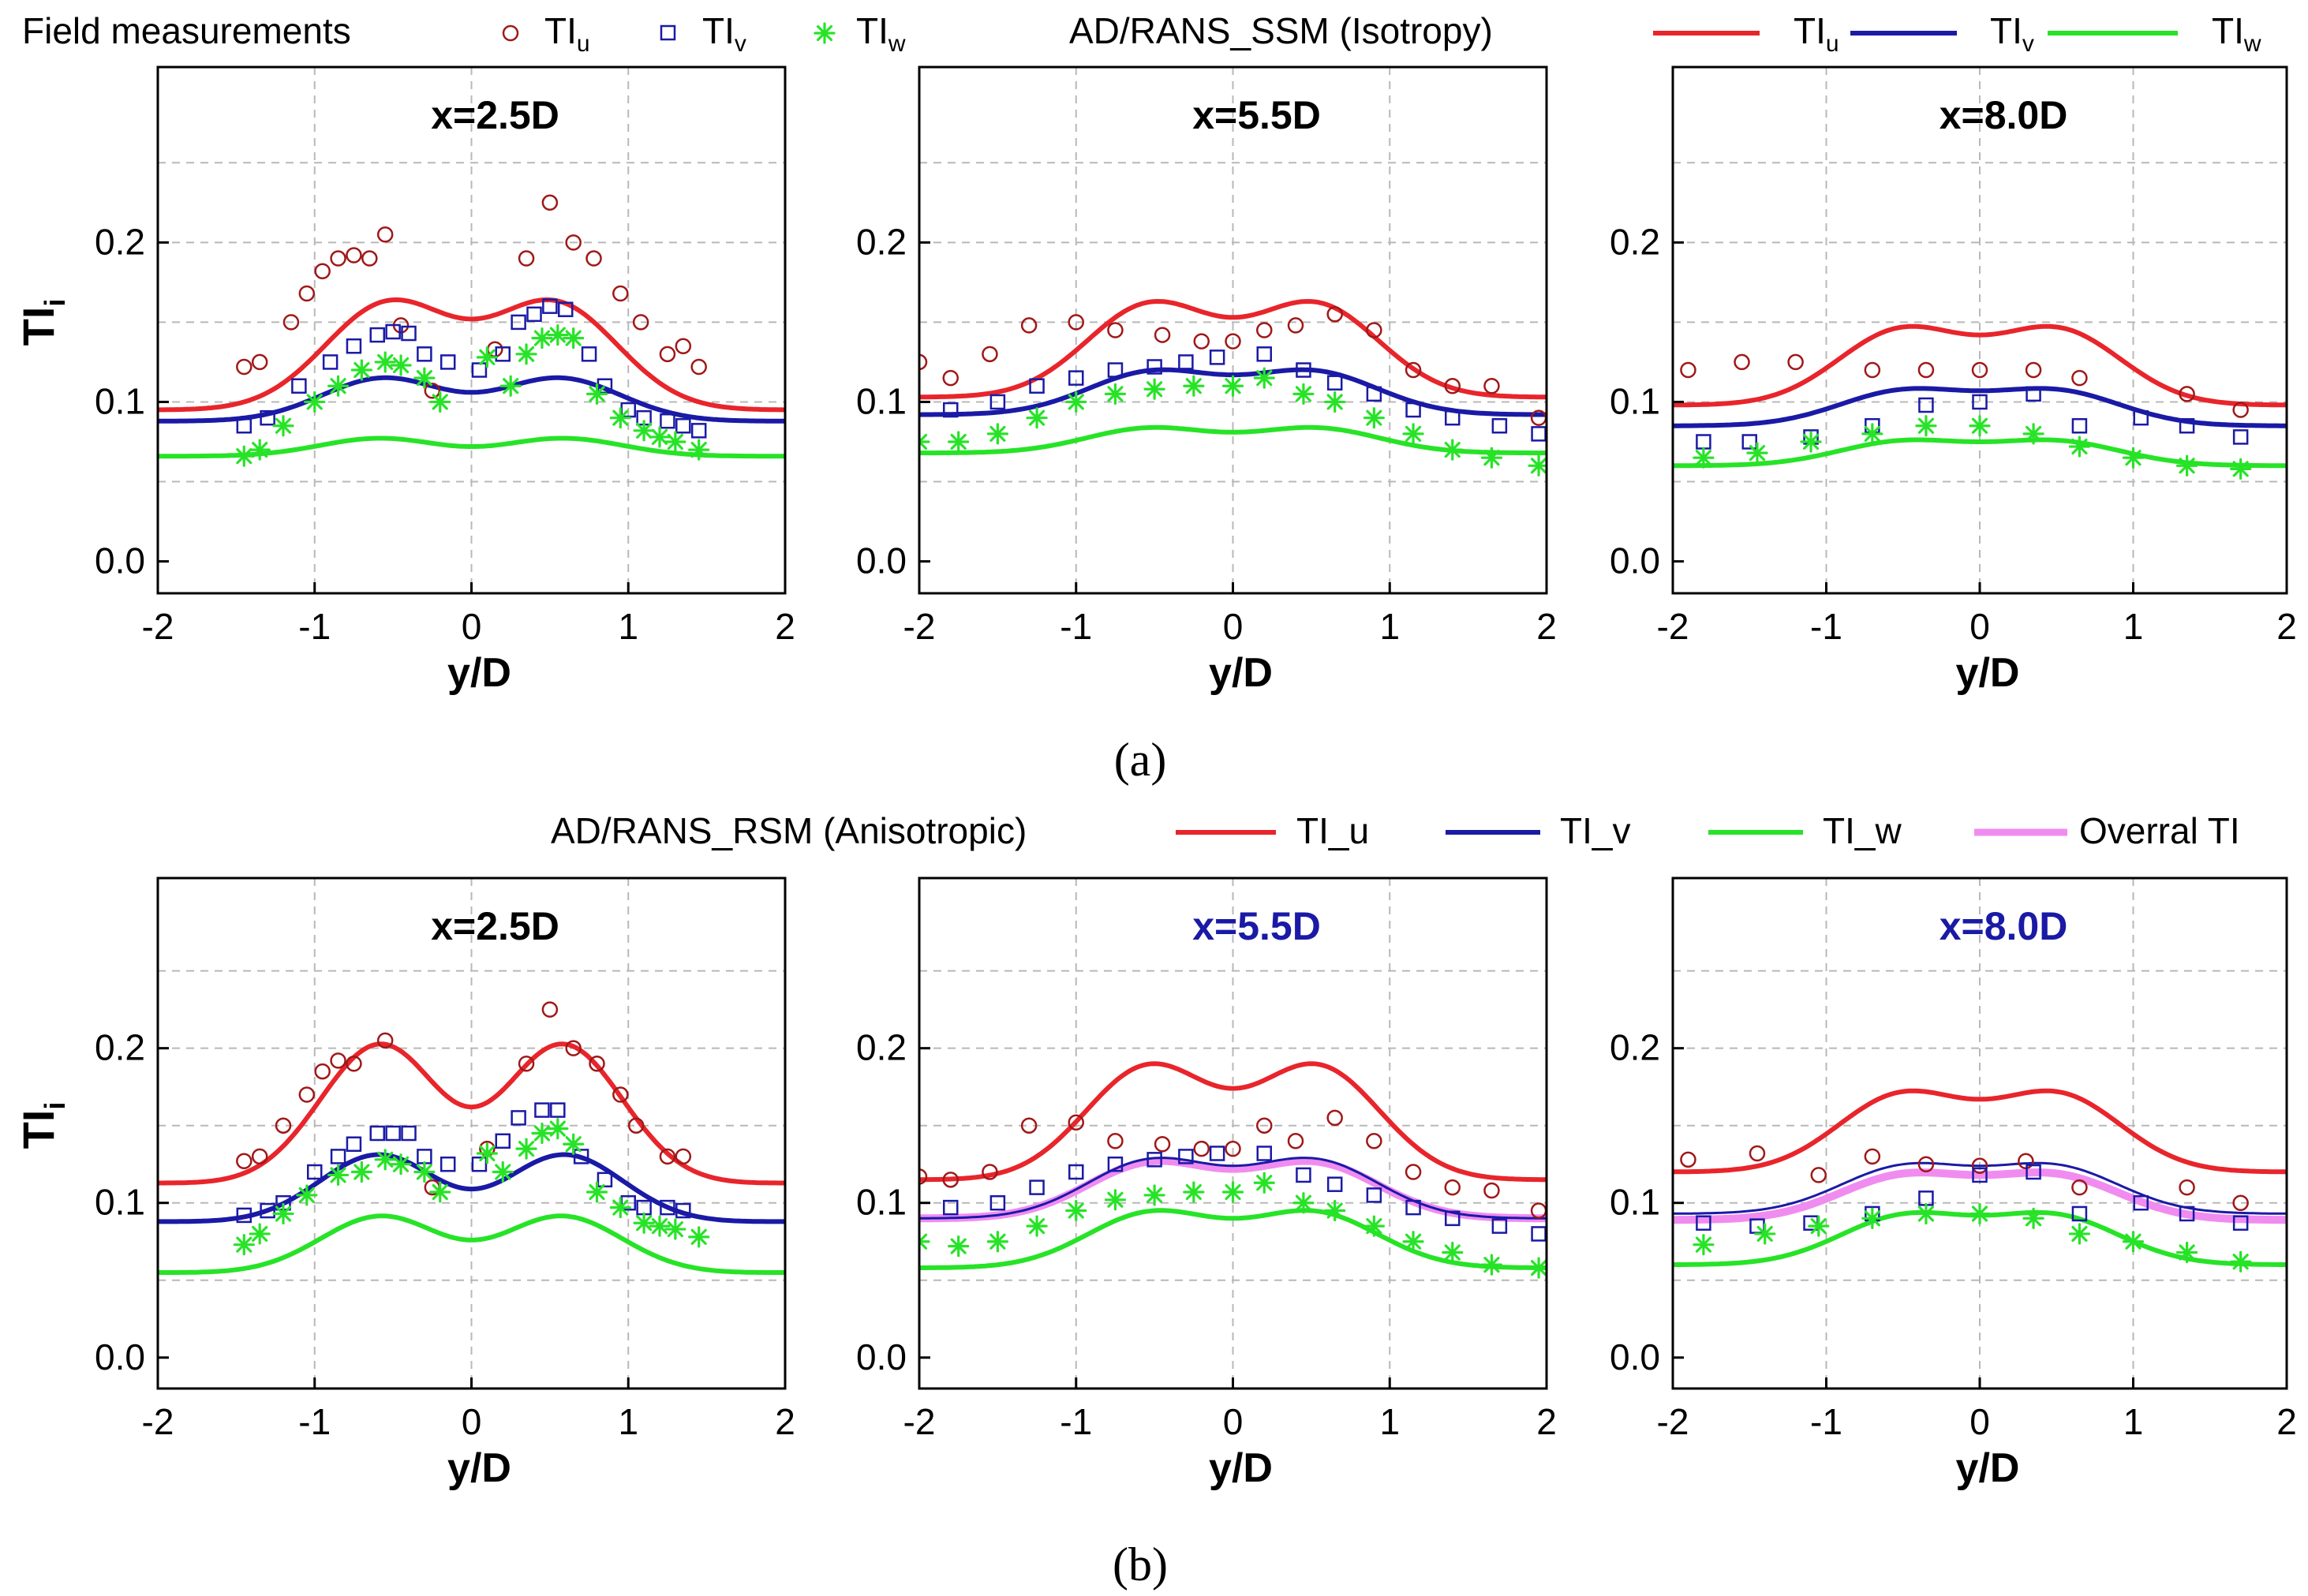 The width and height of the screenshot is (2308, 1596). What do you see at coordinates (1141, 1564) in the screenshot?
I see `caption-b: (b)` at bounding box center [1141, 1564].